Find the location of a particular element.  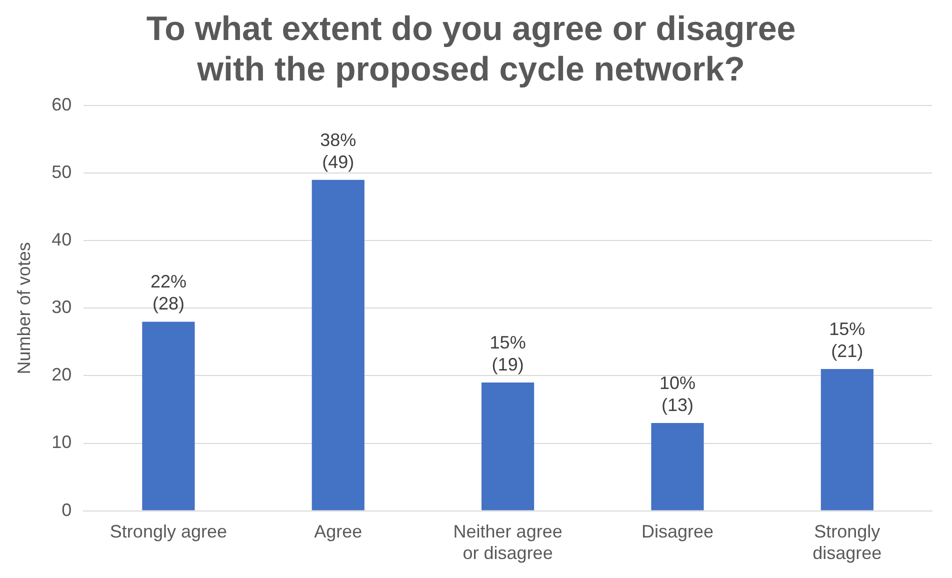

x-tick-label: Strongly agree is located at coordinates (168, 532).